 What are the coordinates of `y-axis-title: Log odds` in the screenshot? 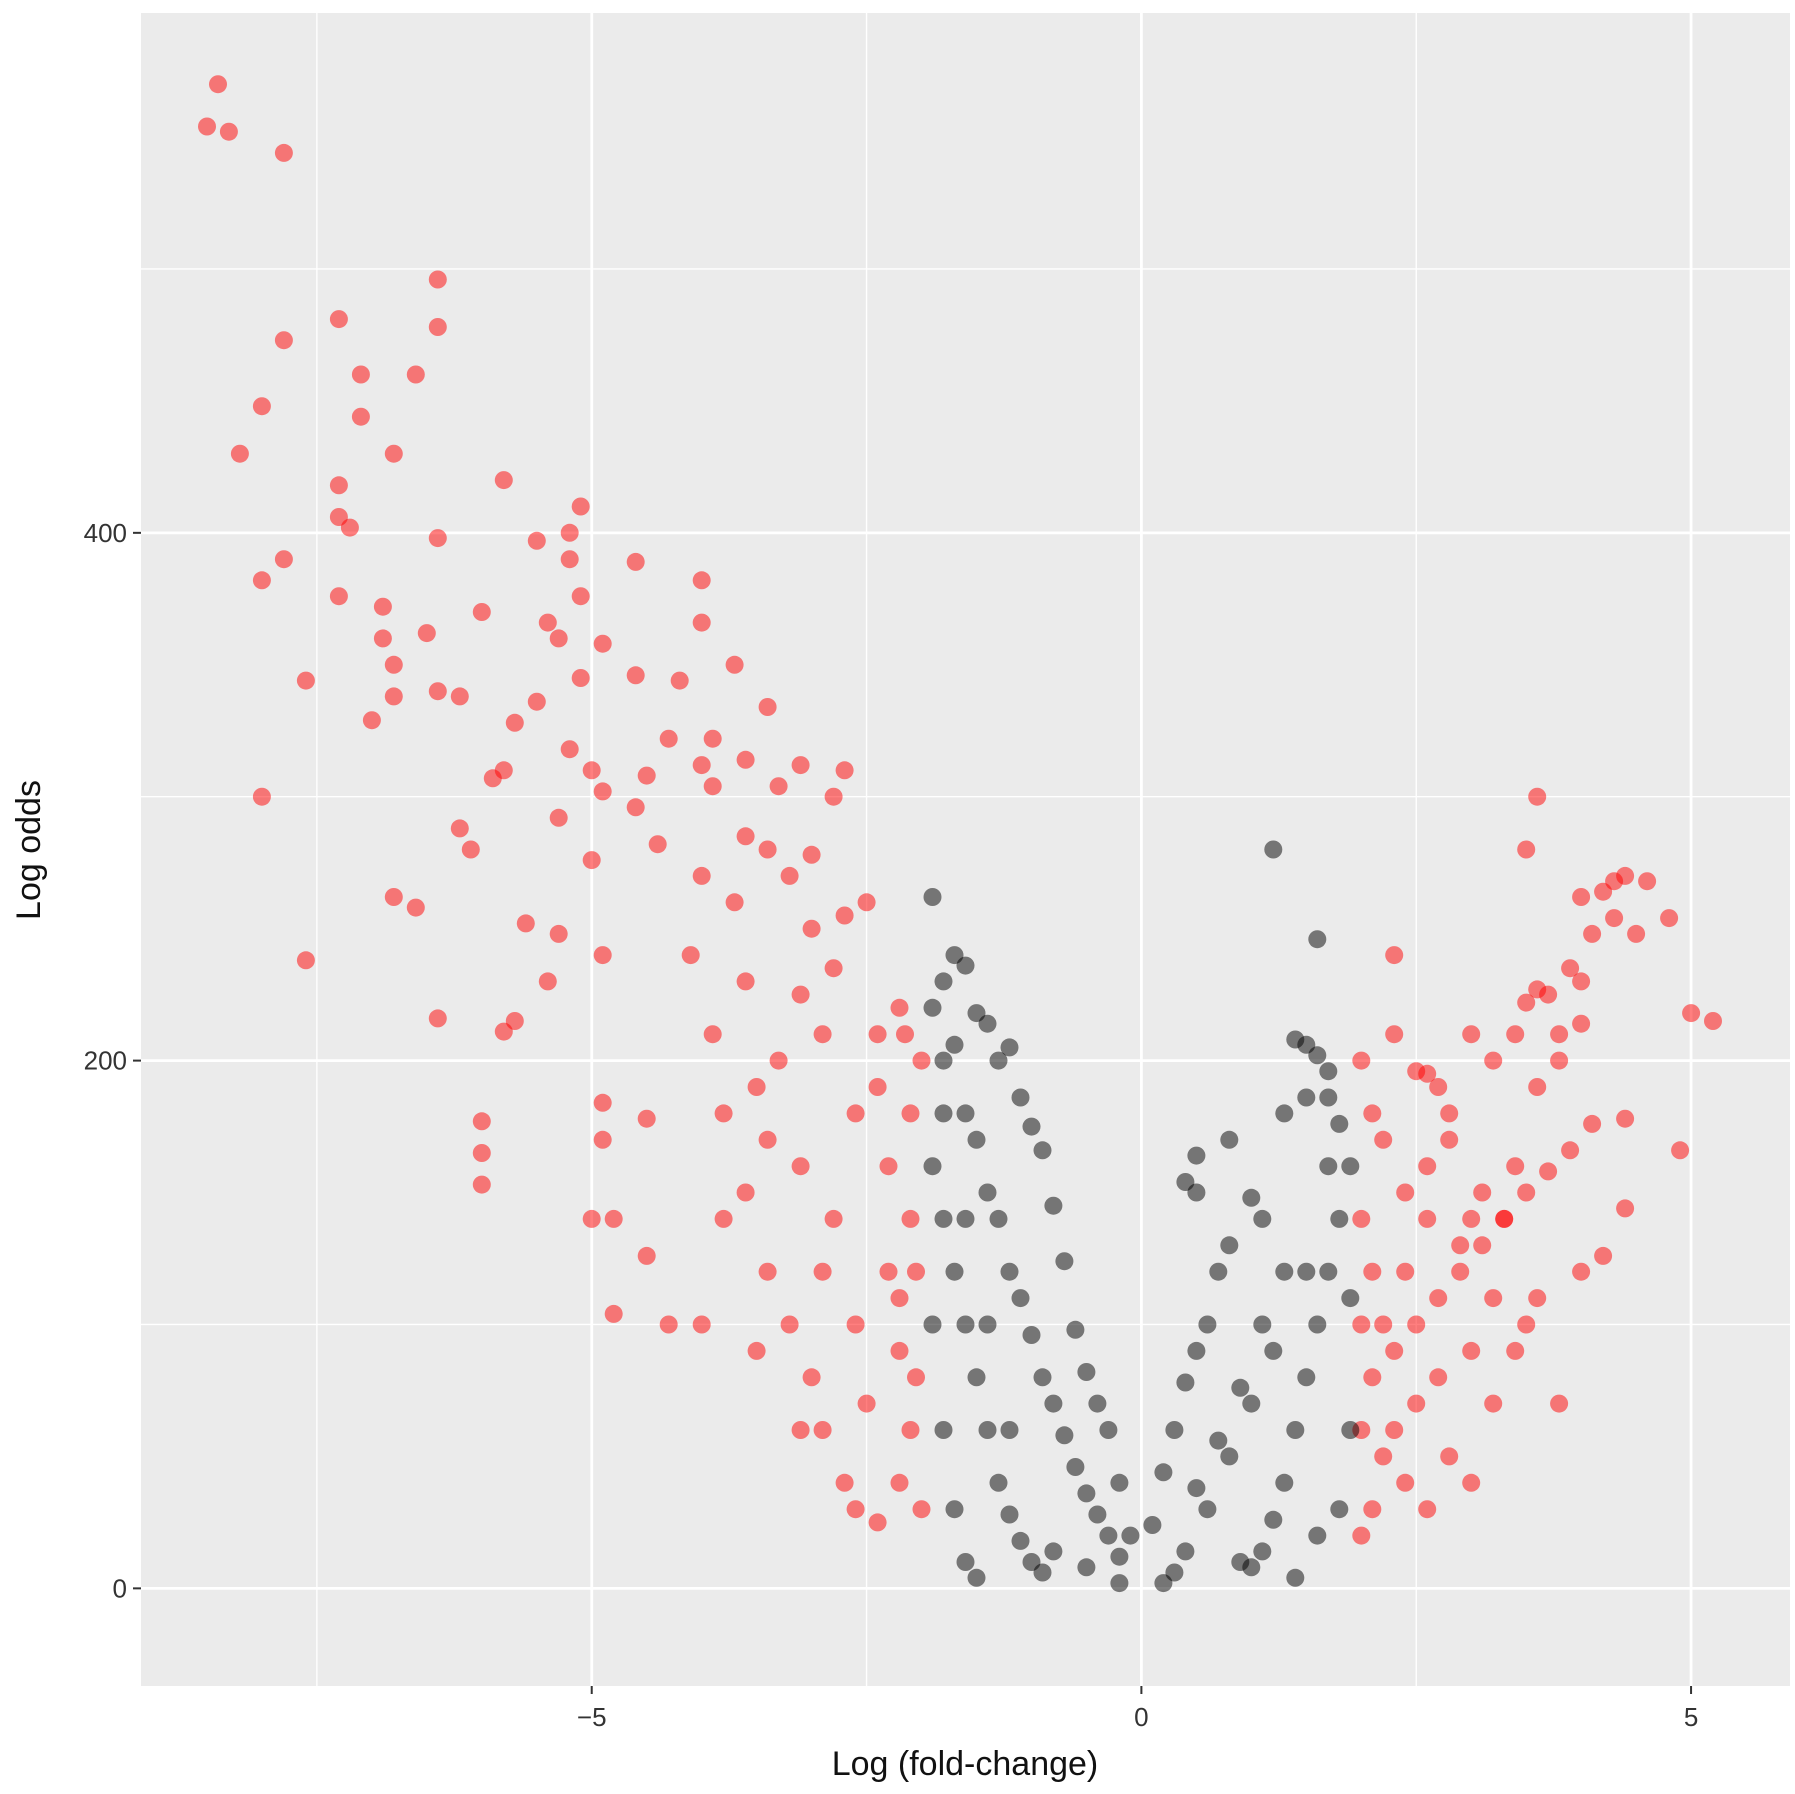 It's located at (29, 850).